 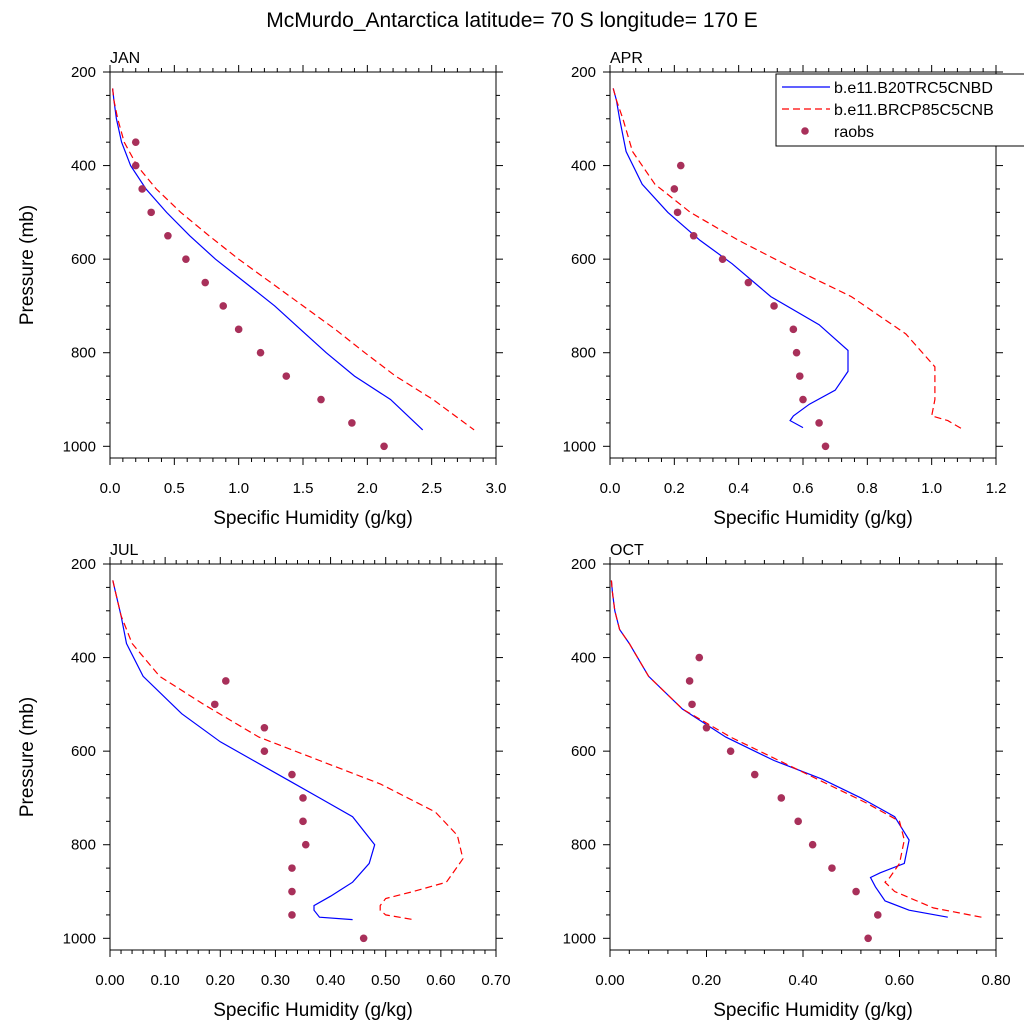 What do you see at coordinates (609, 980) in the screenshot?
I see `x-tick-label: 0.00` at bounding box center [609, 980].